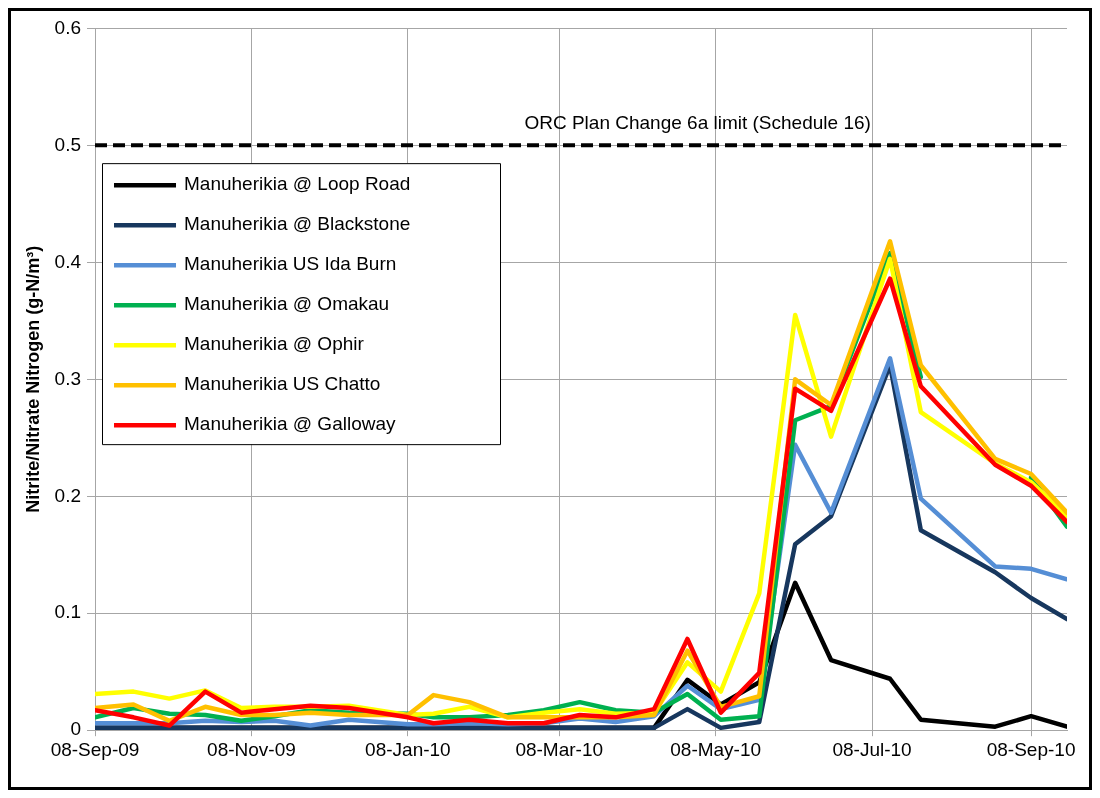  Describe the element at coordinates (282, 384) in the screenshot. I see `legend-label: Manuherikia US Chatto` at that location.